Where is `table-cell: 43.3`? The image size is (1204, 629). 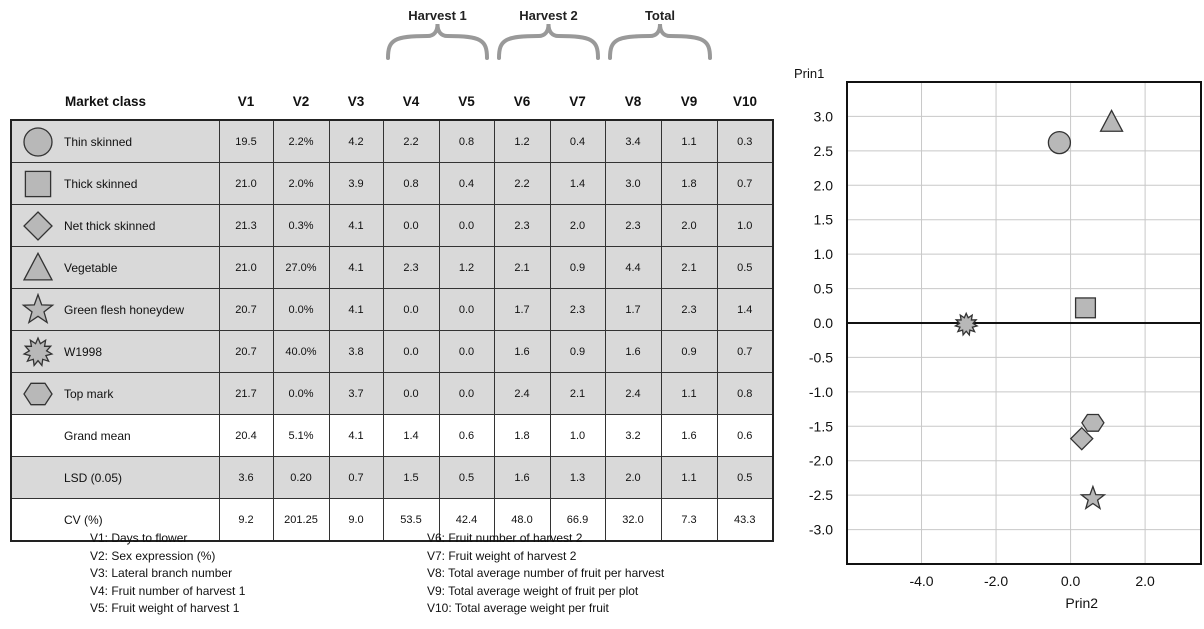
table-cell: 43.3 is located at coordinates (745, 520).